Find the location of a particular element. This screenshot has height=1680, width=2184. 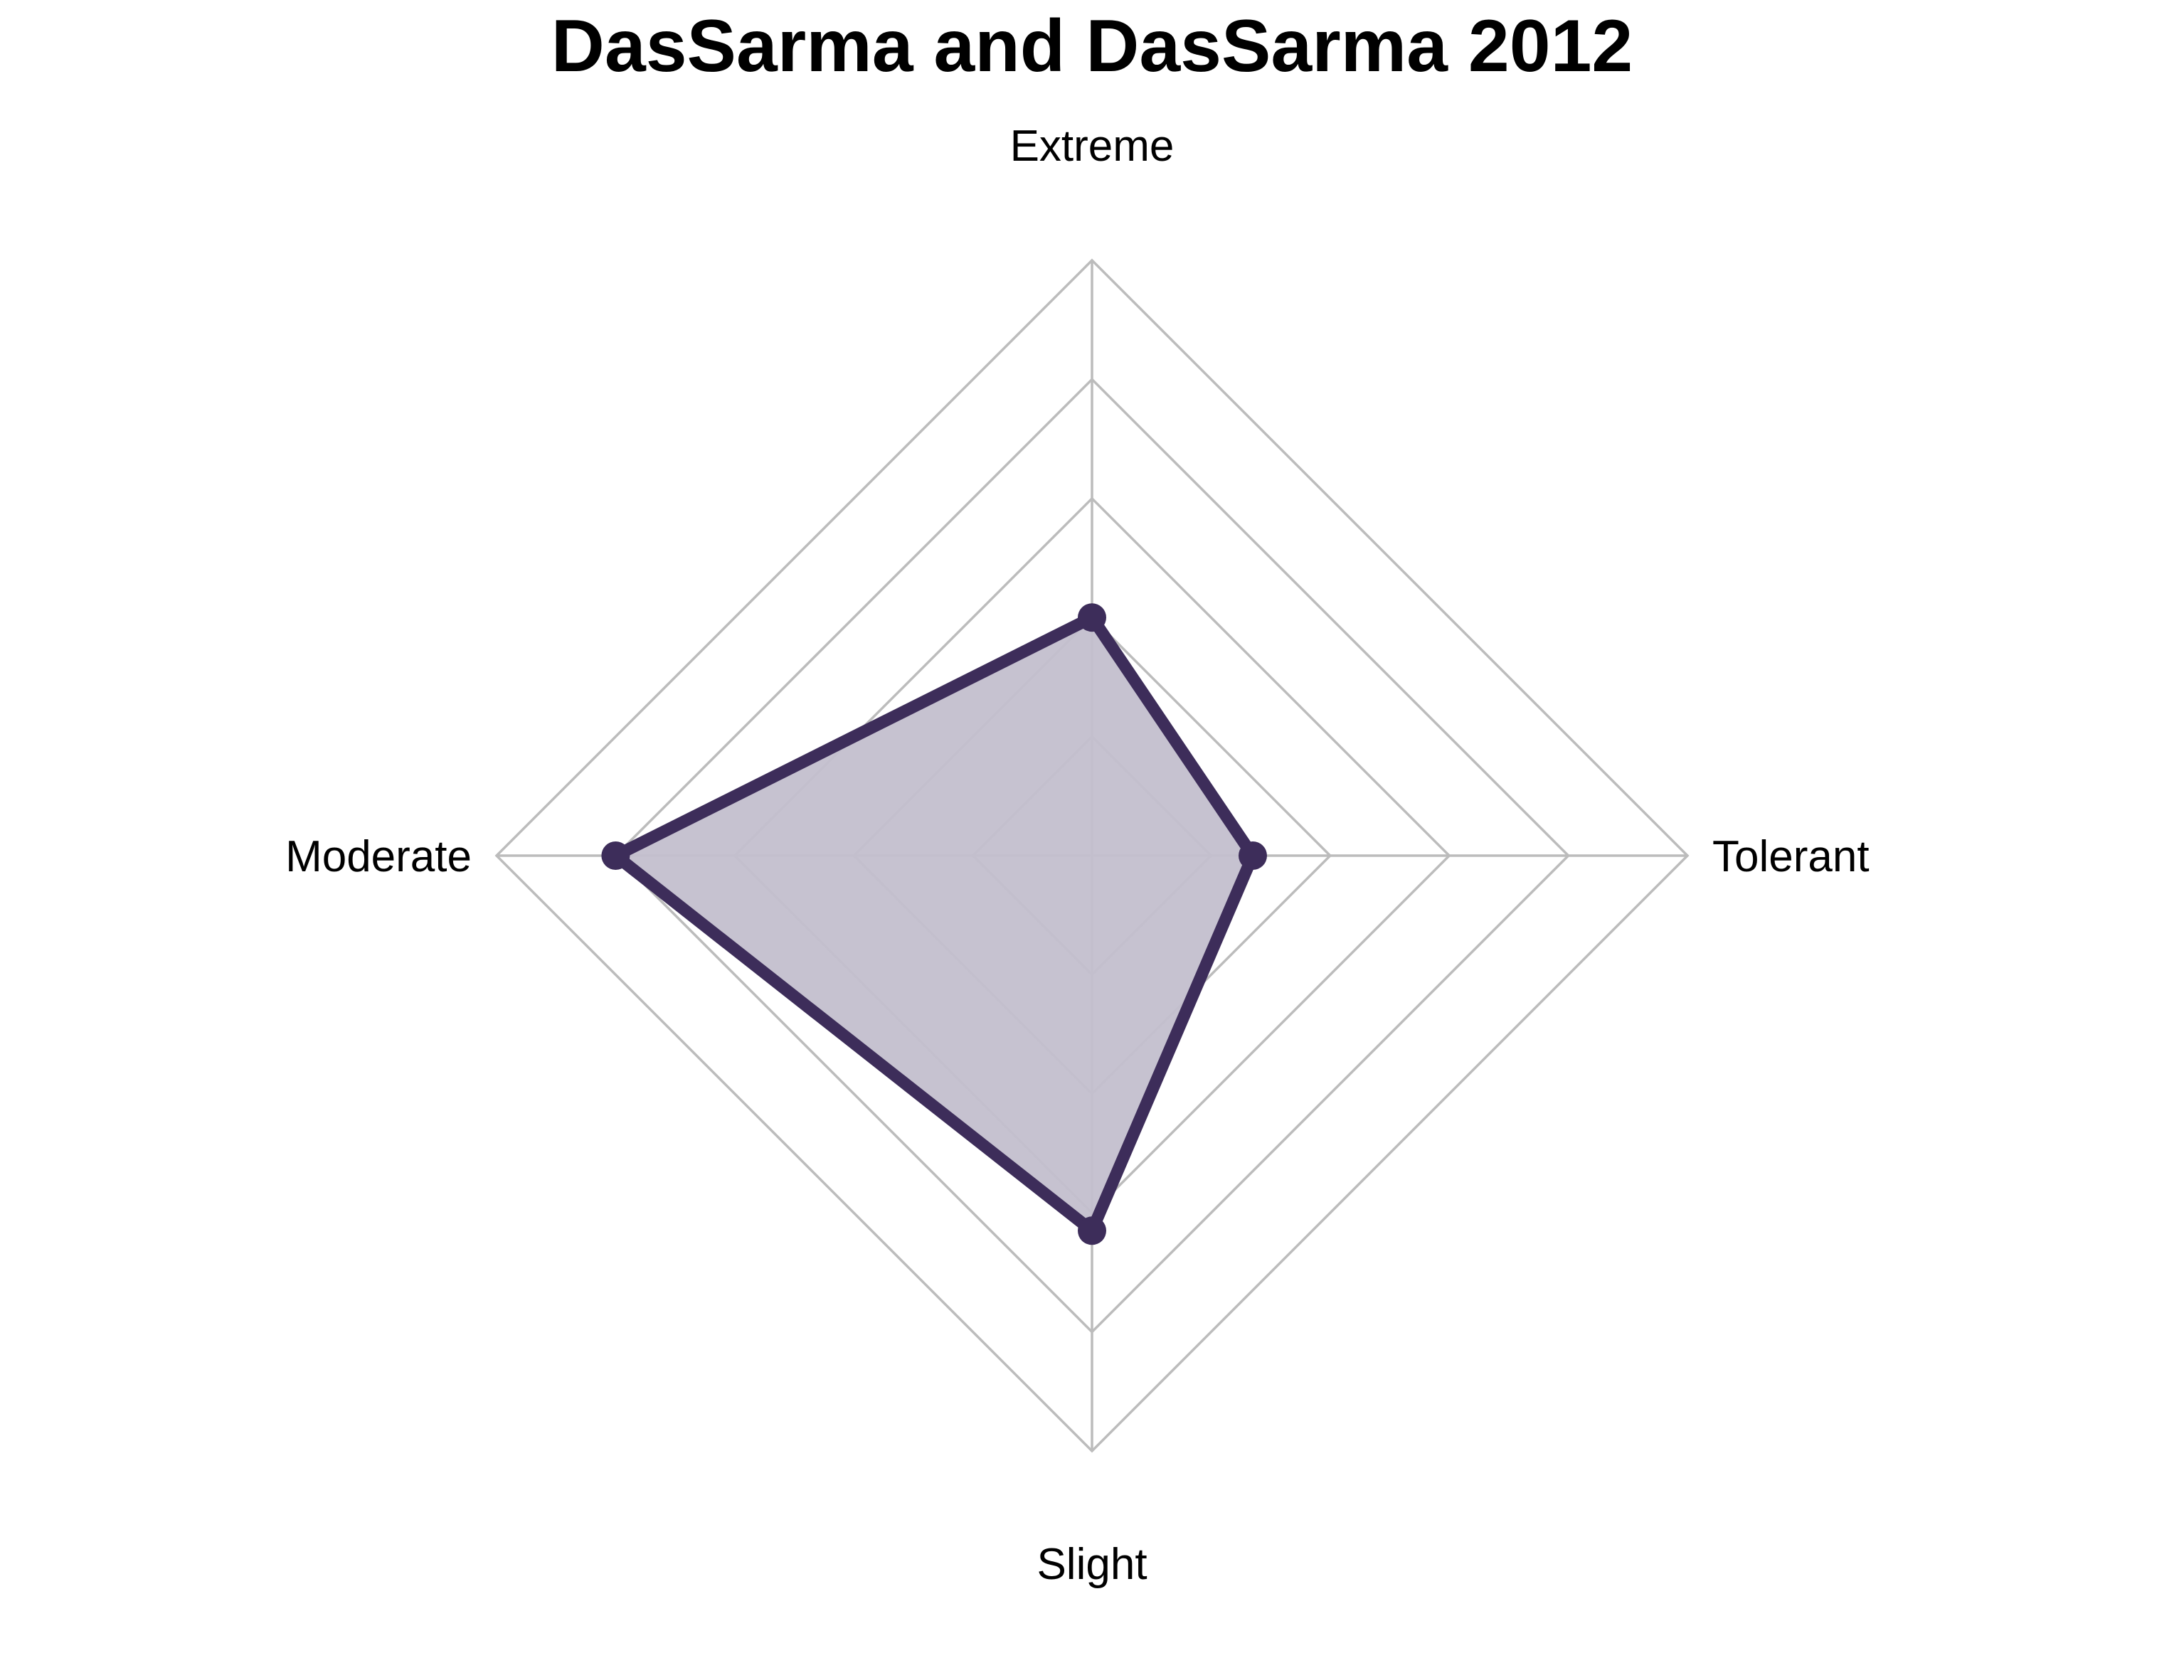

radar-series is located at coordinates (934, 924).